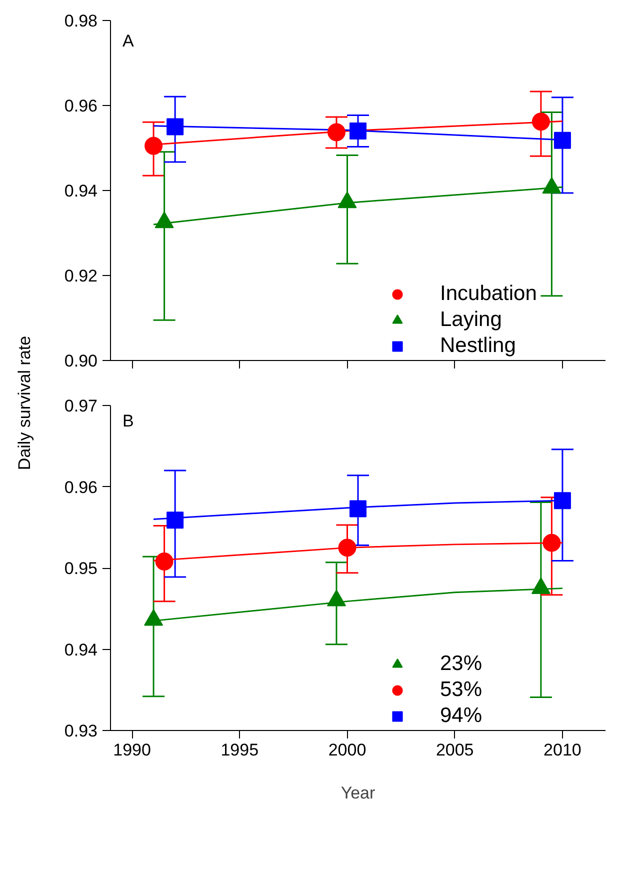  What do you see at coordinates (128, 41) in the screenshot?
I see `text: A` at bounding box center [128, 41].